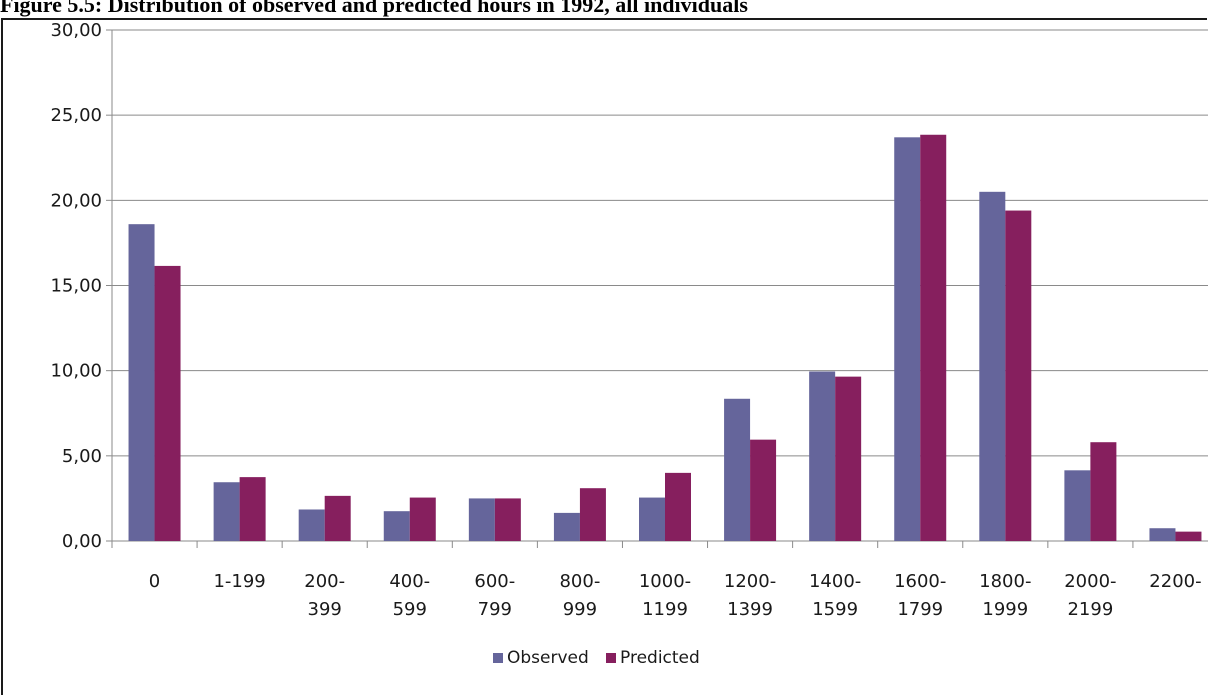 This screenshot has height=695, width=1208. I want to click on x-tick-label: 1000-1199, so click(665, 595).